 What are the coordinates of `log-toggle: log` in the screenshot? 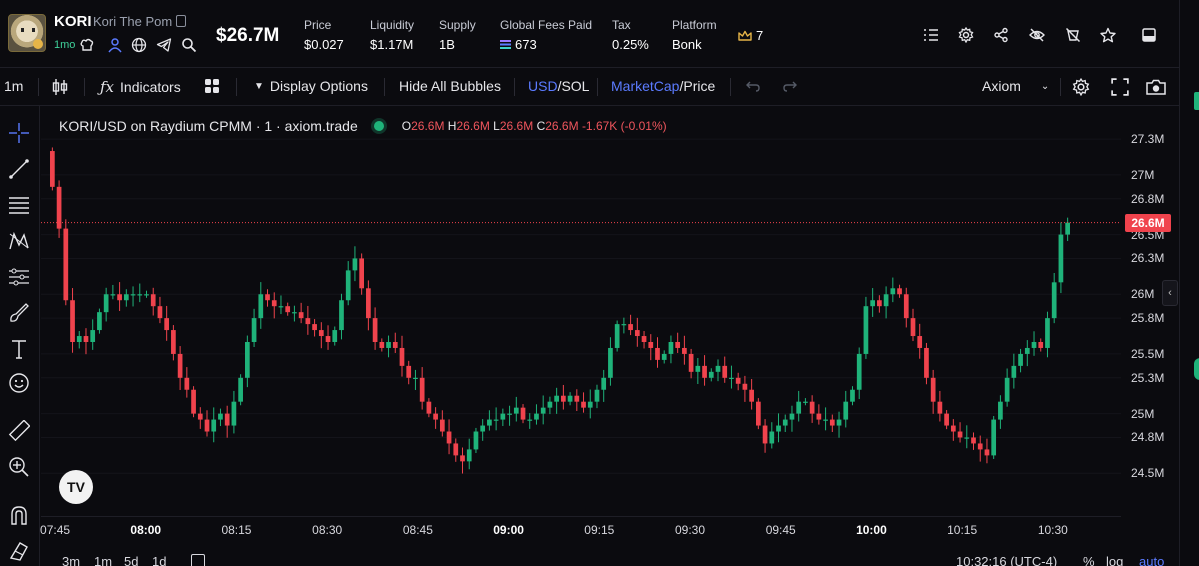 It's located at (1115, 560).